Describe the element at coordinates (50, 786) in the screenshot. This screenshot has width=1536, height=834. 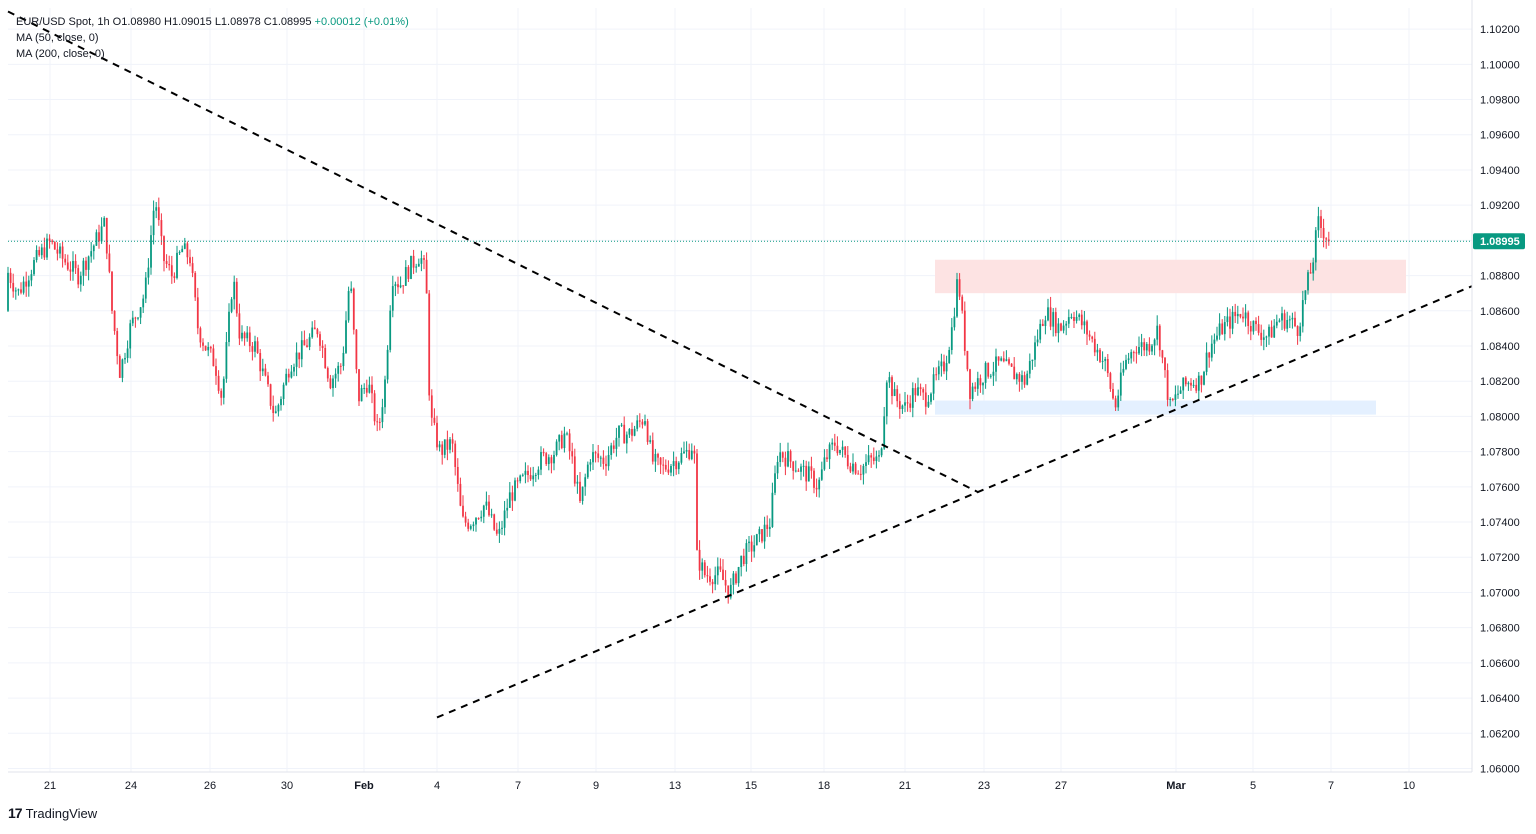
I see `time-tick-label: 21` at that location.